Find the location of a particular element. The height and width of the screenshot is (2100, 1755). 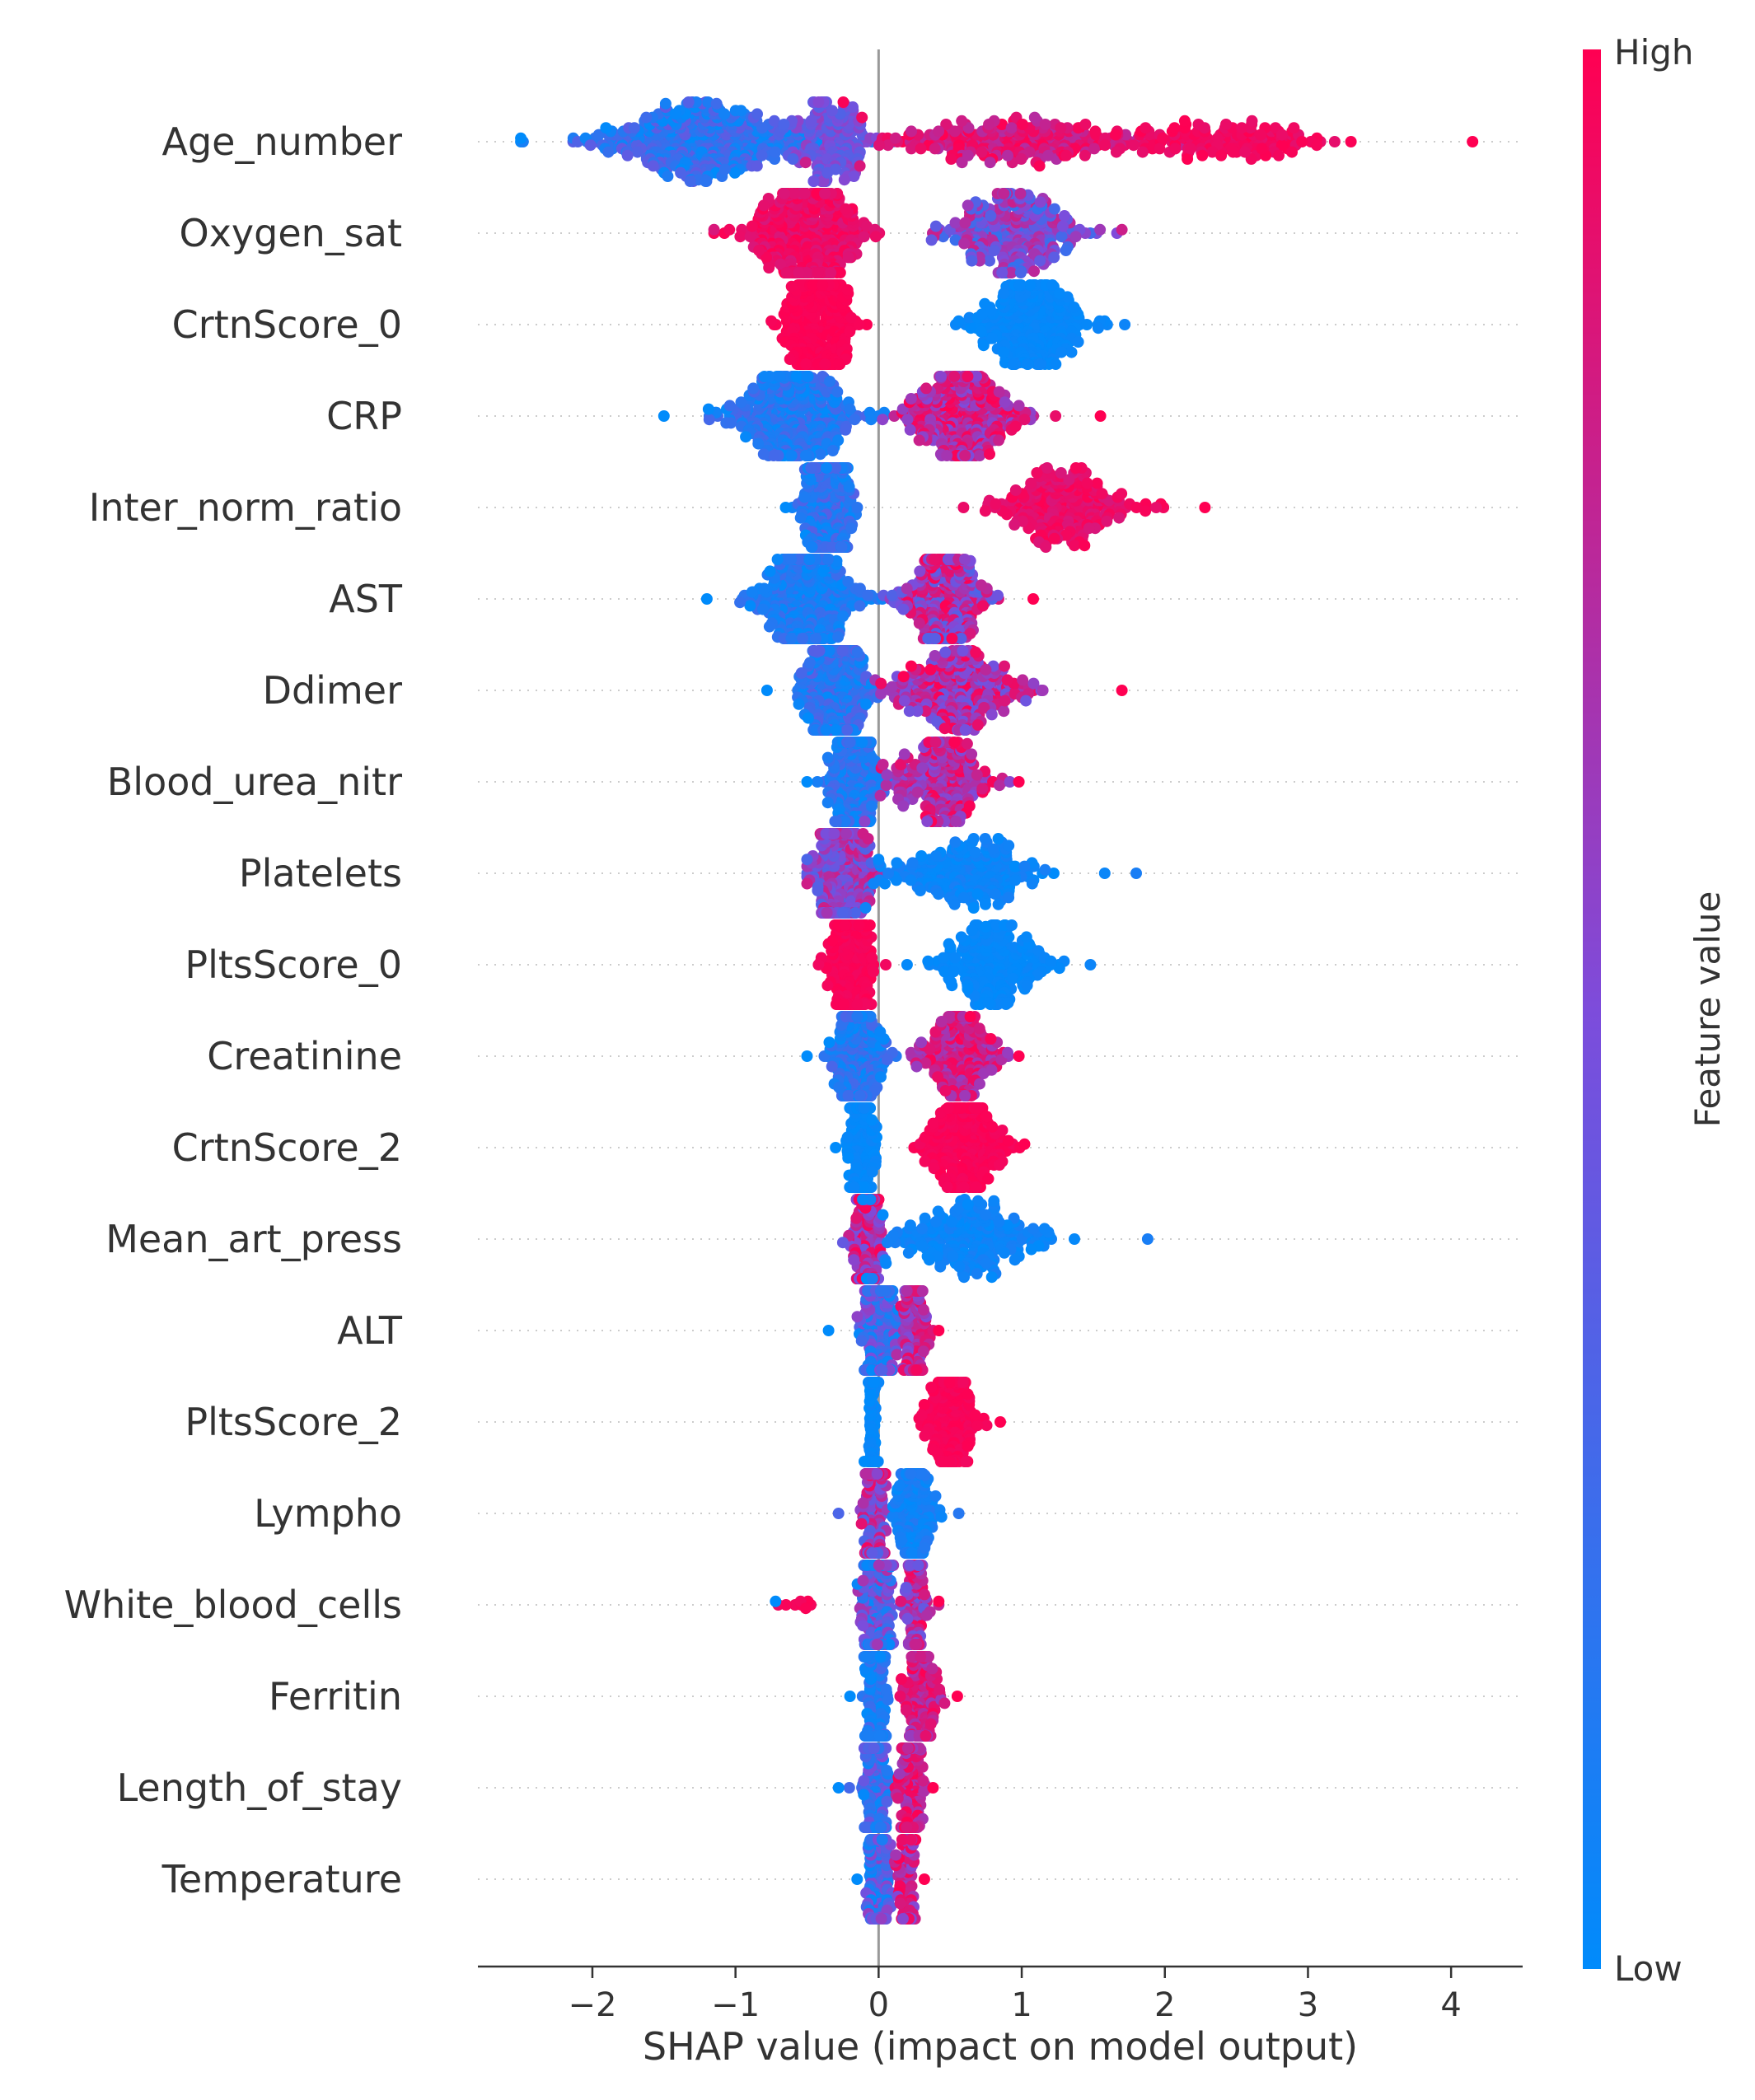

feature-row-points is located at coordinates (882, 416).